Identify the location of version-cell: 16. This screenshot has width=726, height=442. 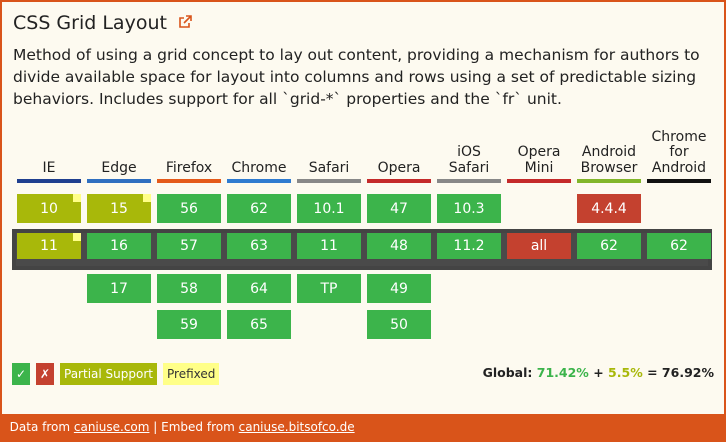
(119, 246).